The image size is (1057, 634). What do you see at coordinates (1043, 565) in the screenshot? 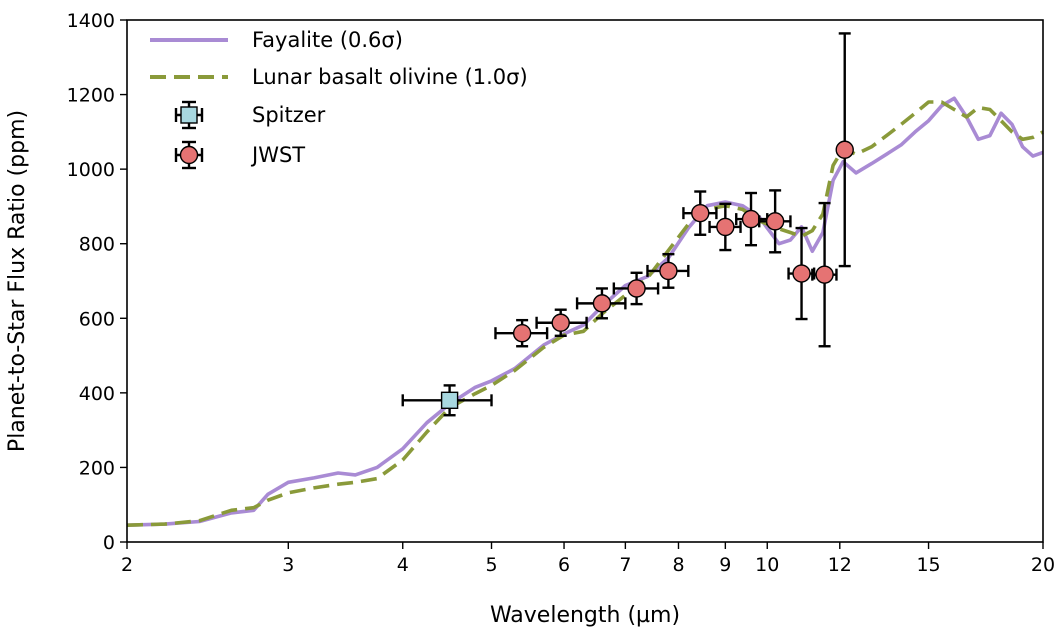
I see `x-tick-label: 20` at bounding box center [1043, 565].